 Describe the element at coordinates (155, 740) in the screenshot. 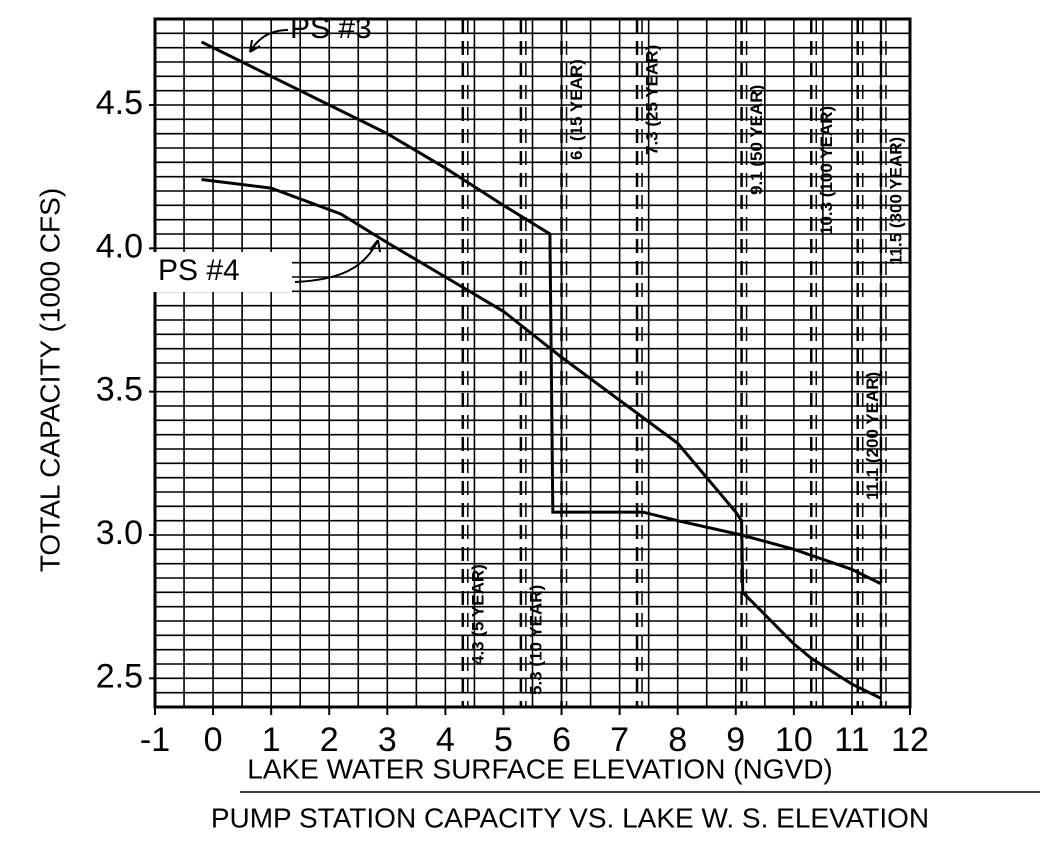

I see `x-tick-label: -1` at that location.